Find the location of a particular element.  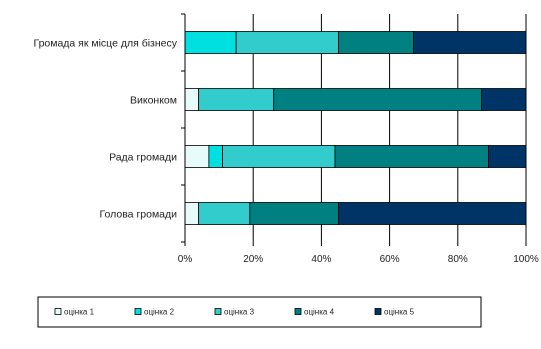

category-label: Рада громади is located at coordinates (143, 158).